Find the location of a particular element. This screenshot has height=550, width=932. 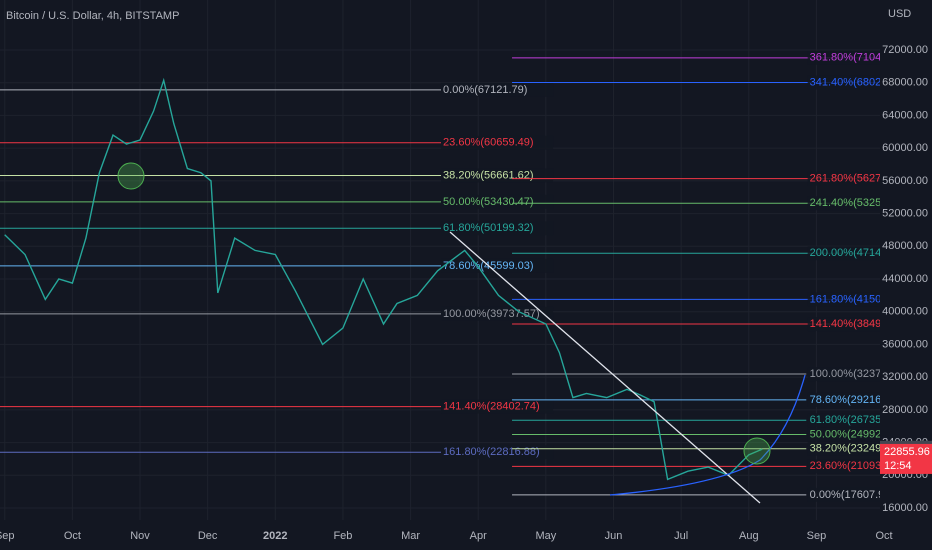

fib-label: 23.60%(21093.35) is located at coordinates (855, 466).